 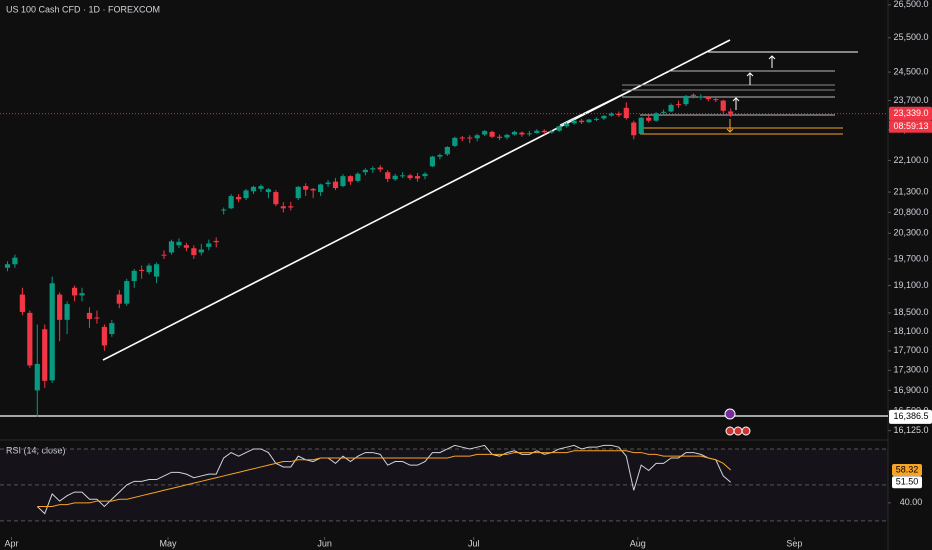 I want to click on rsi-tag-label: 51.50, so click(x=907, y=482).